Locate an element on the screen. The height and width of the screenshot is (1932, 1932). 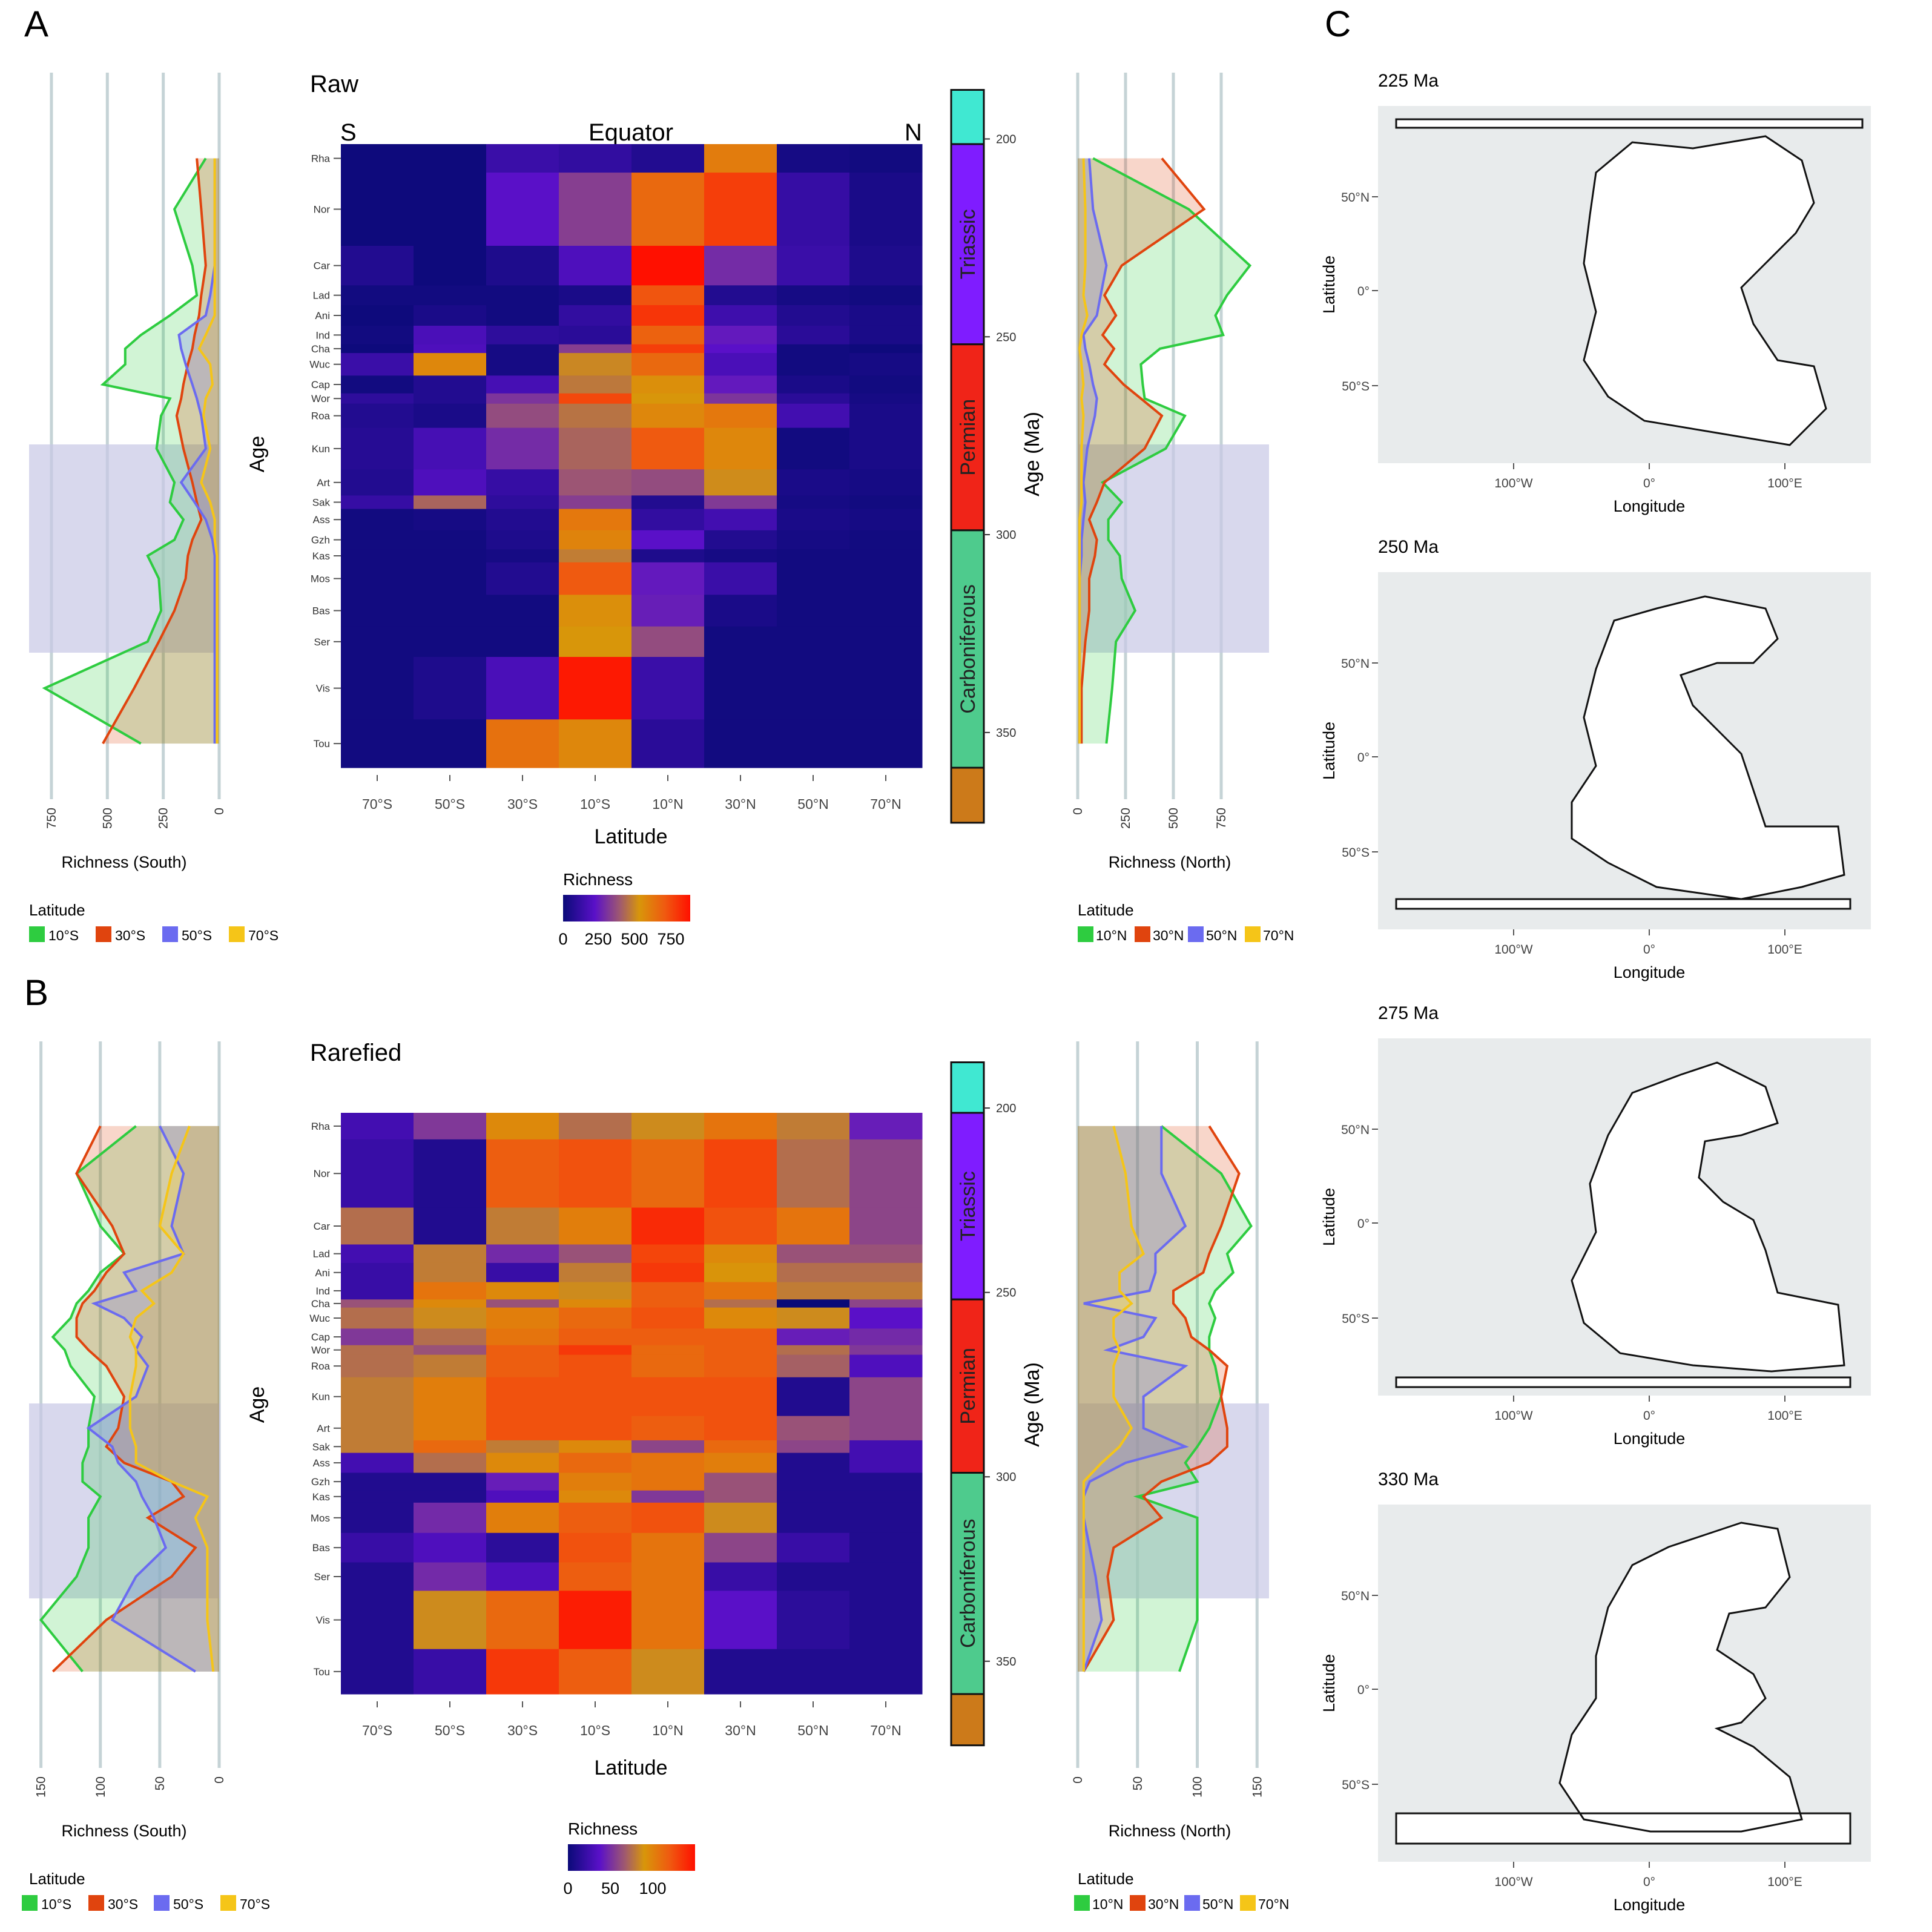
richness-tick-label: 150 is located at coordinates (41, 1787).